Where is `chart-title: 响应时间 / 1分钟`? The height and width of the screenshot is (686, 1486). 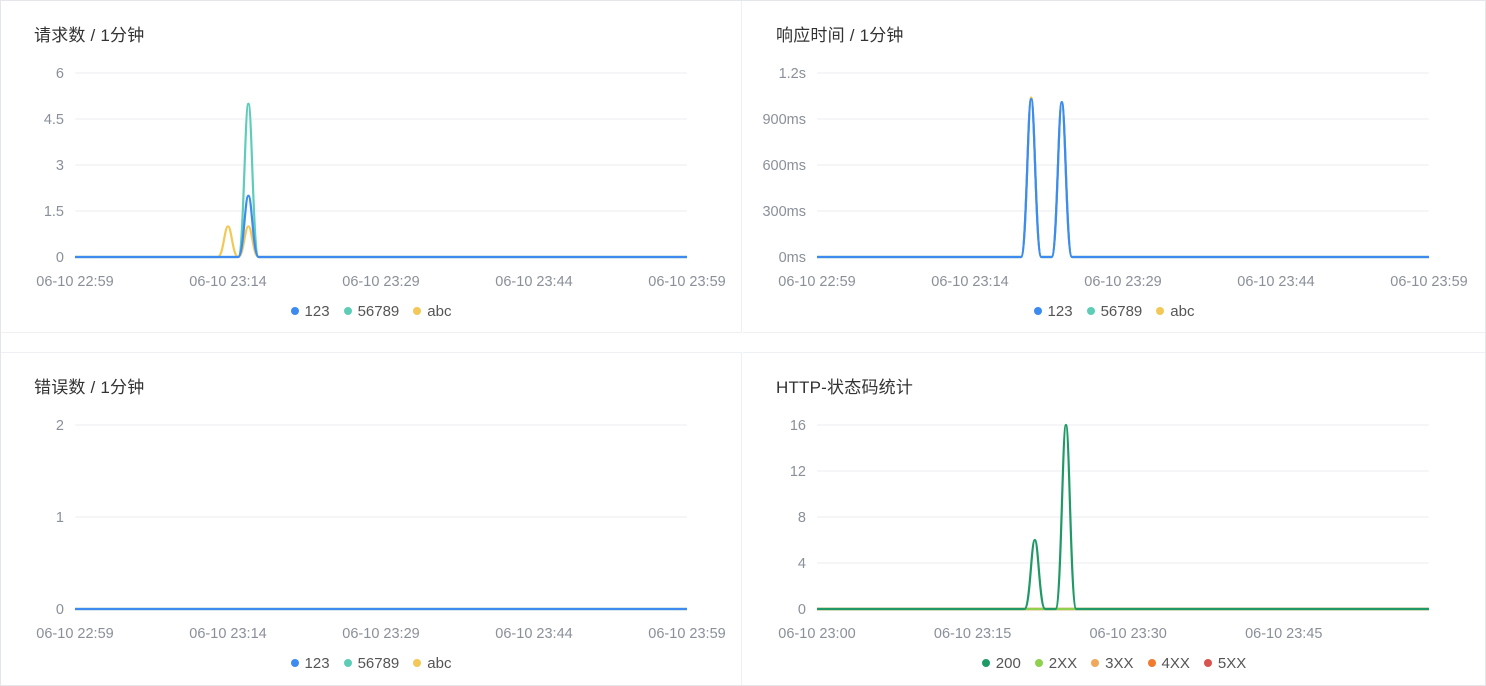 chart-title: 响应时间 / 1分钟 is located at coordinates (840, 35).